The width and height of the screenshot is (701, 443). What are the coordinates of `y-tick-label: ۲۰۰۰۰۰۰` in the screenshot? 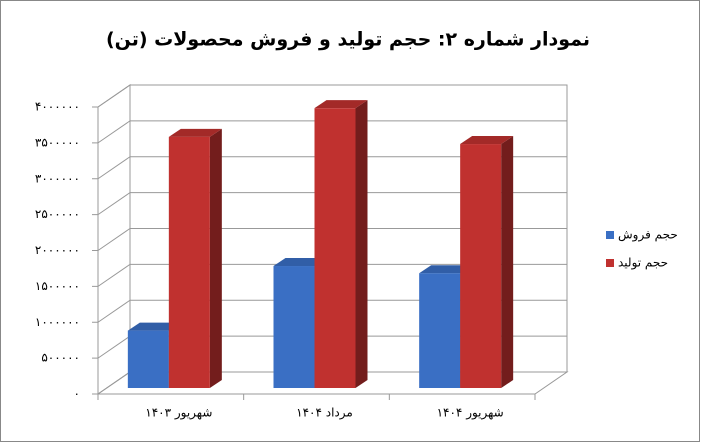 It's located at (57, 250).